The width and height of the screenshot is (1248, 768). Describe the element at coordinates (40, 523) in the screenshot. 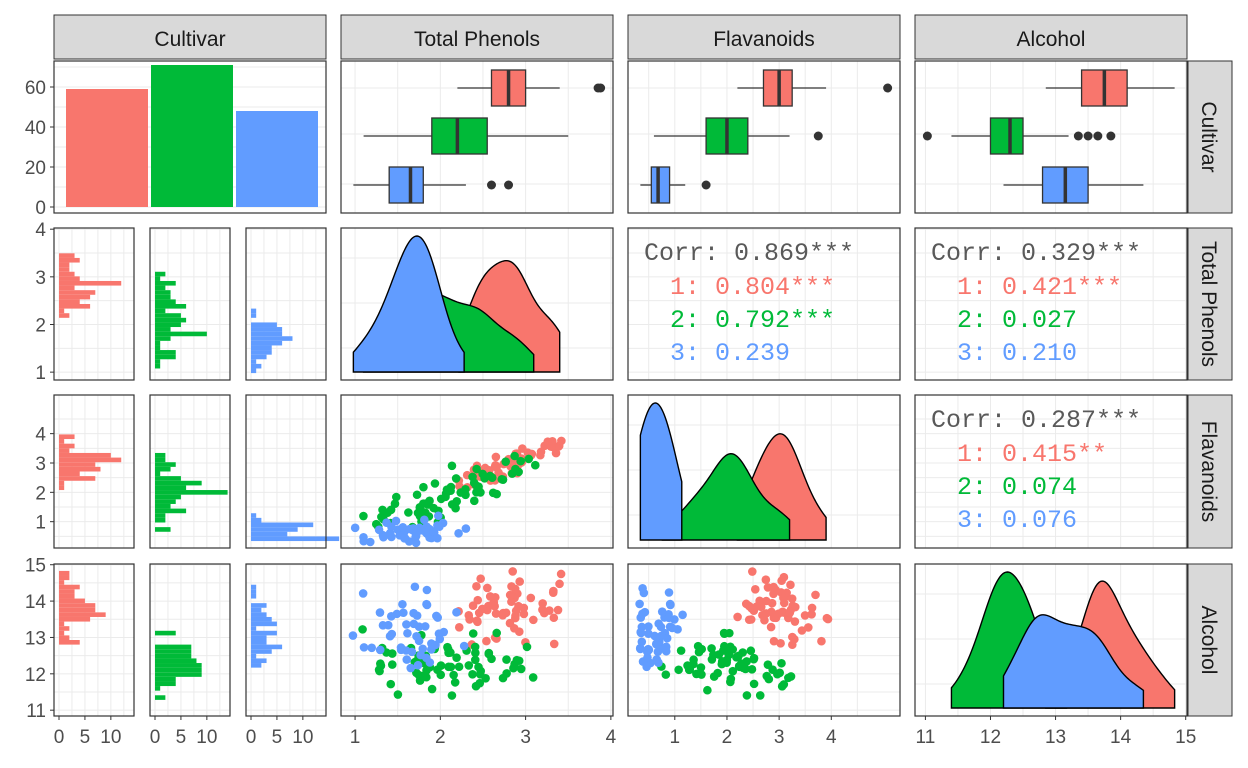

I see `y-tick-label: 1` at that location.